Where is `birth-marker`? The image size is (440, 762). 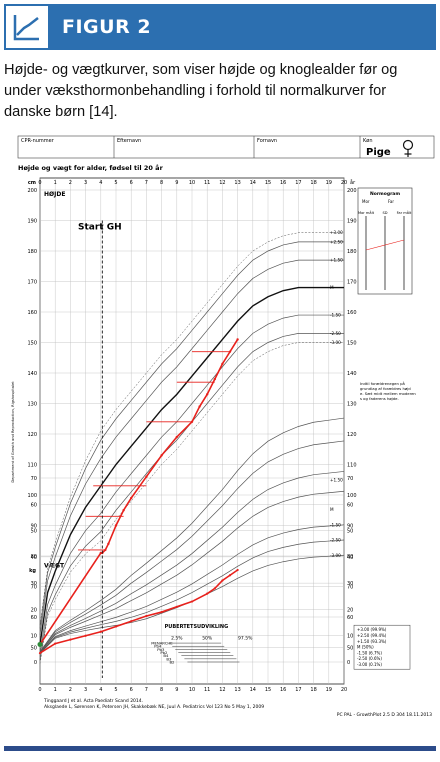
birth-marker is located at coordinates (40, 644).